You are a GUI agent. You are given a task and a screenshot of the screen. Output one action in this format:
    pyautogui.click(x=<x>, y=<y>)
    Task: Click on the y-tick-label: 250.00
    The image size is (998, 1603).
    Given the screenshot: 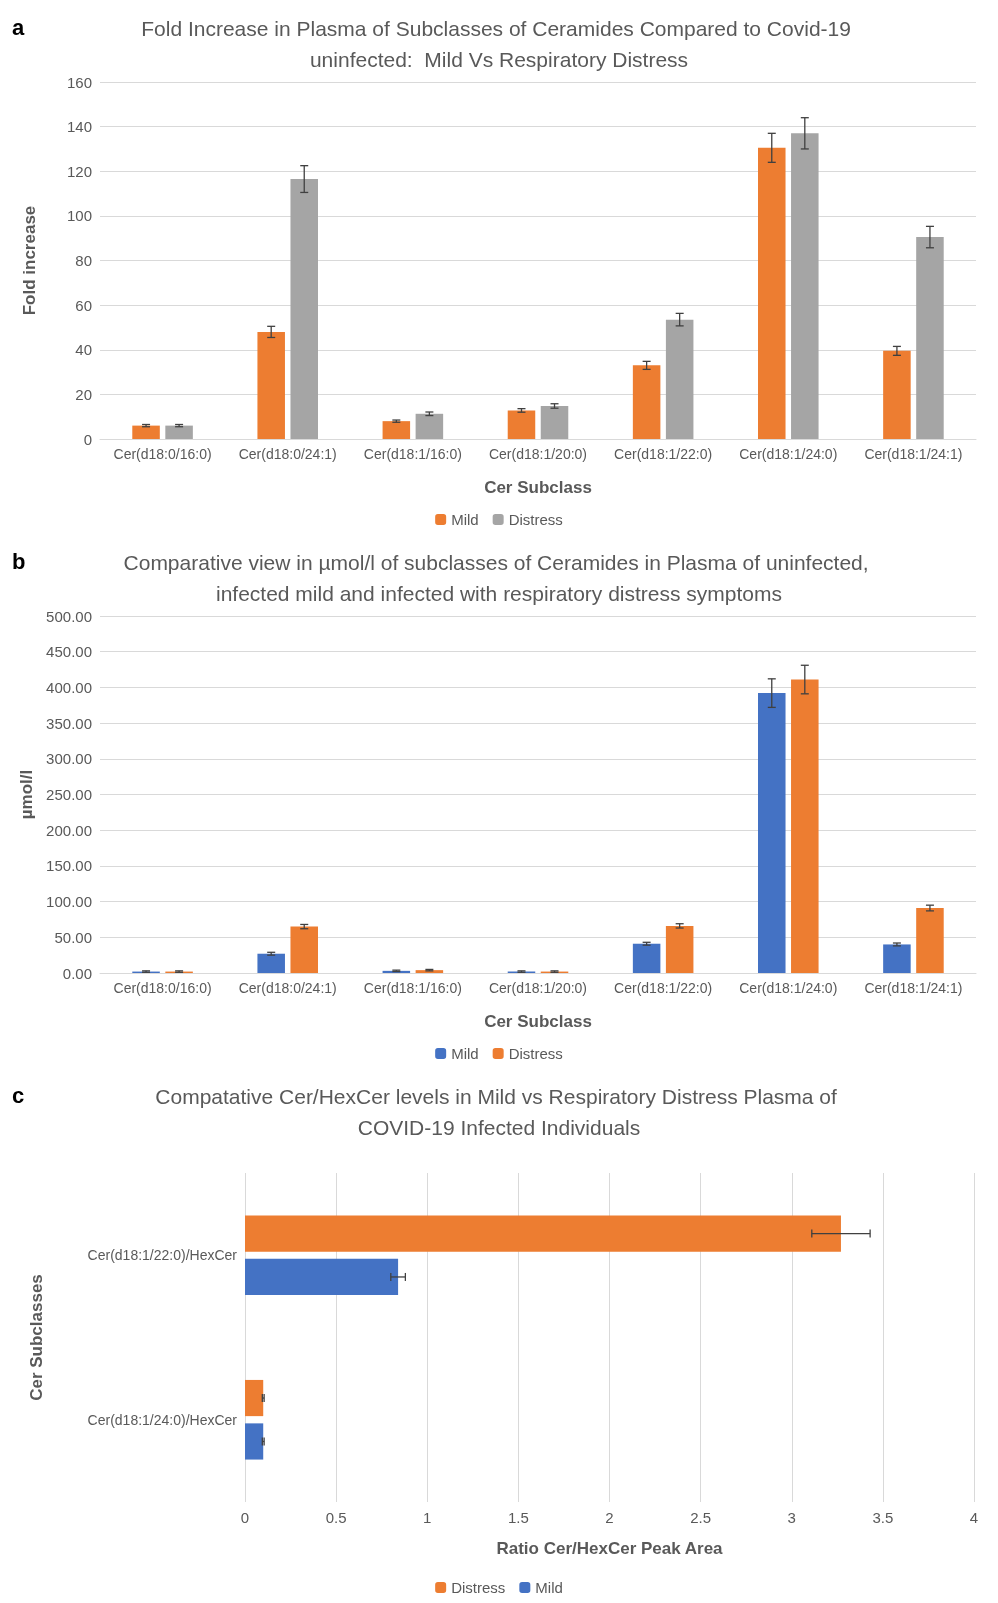 What is the action you would take?
    pyautogui.click(x=69, y=794)
    